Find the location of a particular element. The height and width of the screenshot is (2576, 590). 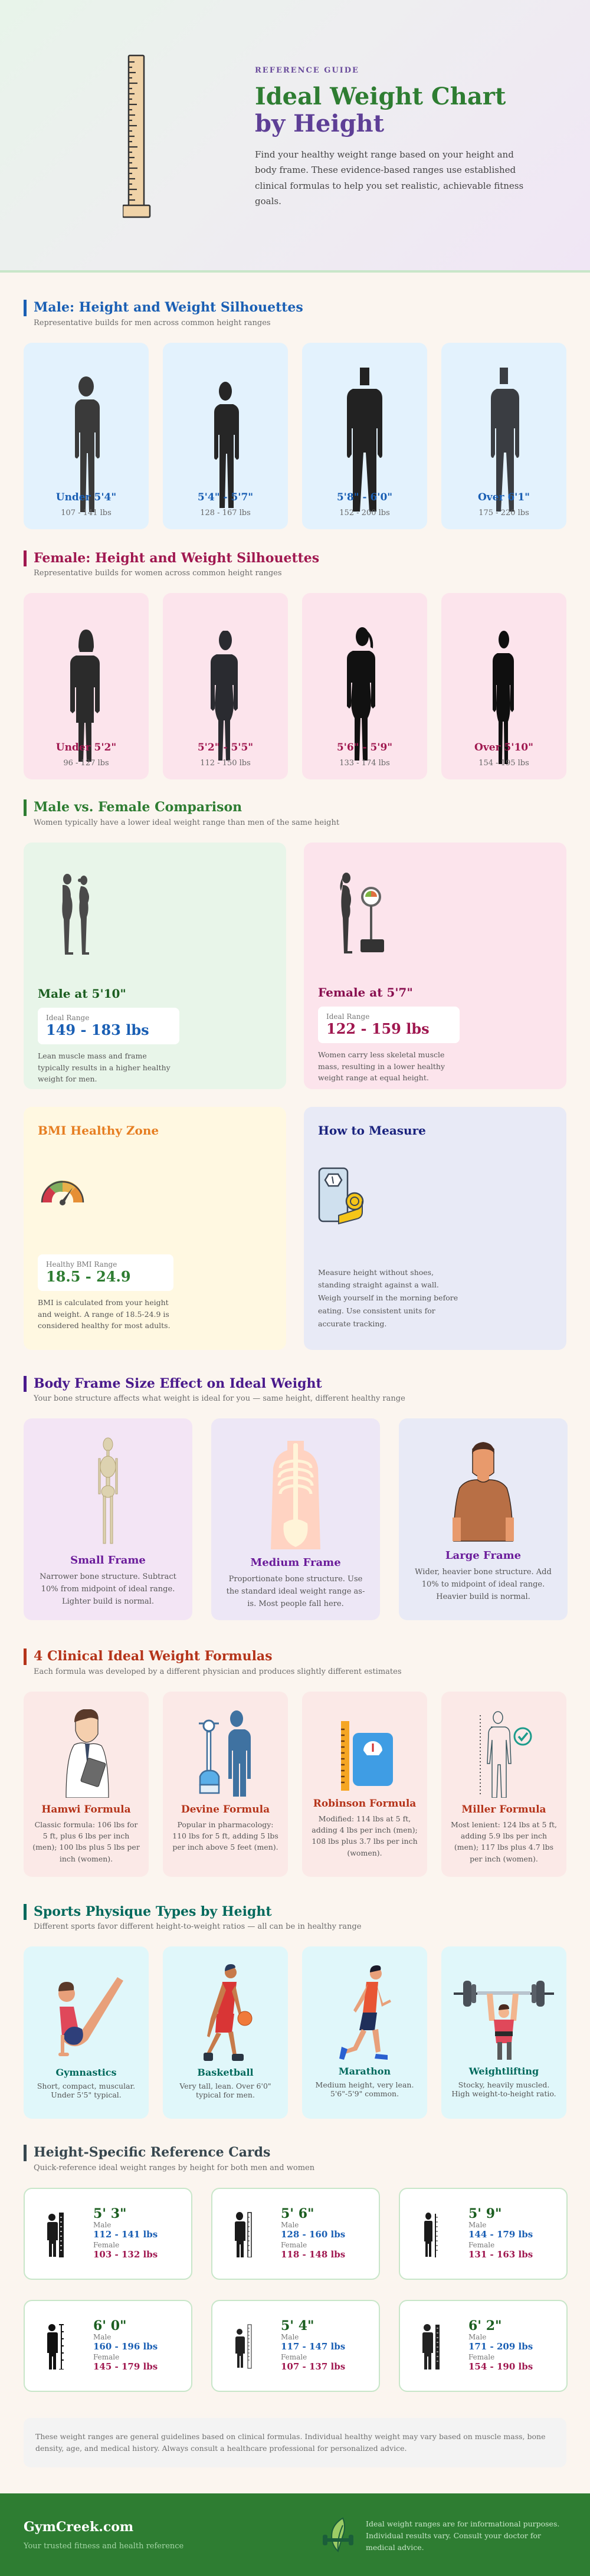

card-title: Medium Frame is located at coordinates (295, 1562).